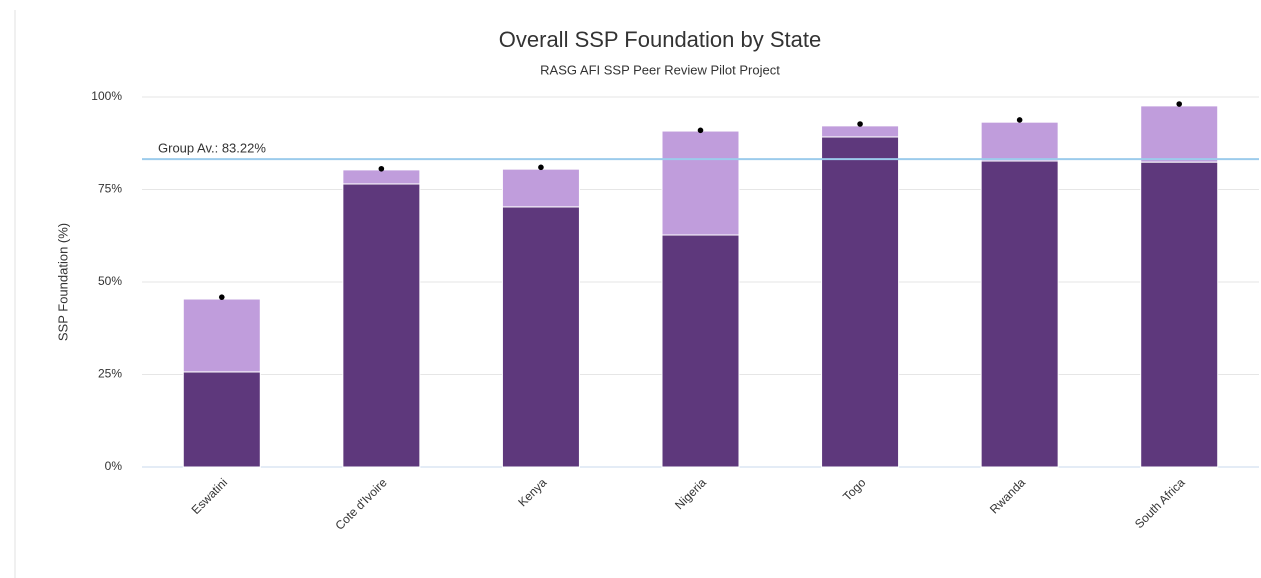  What do you see at coordinates (1160, 503) in the screenshot?
I see `x-tick-label: South Africa` at bounding box center [1160, 503].